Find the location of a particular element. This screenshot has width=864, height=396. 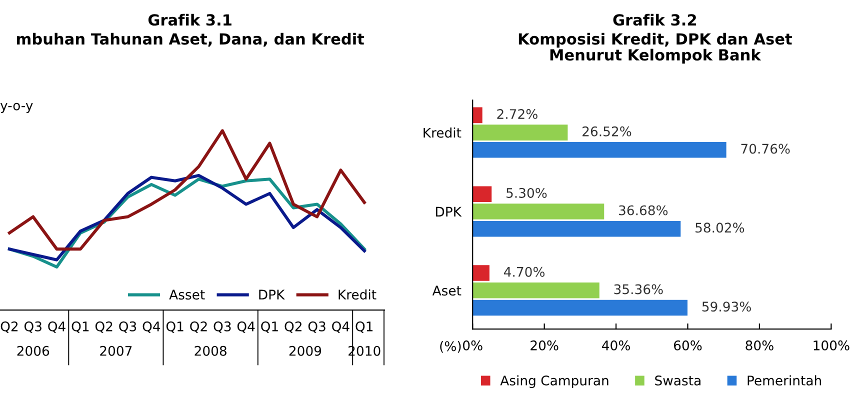

data-label: 59.93% is located at coordinates (726, 307).